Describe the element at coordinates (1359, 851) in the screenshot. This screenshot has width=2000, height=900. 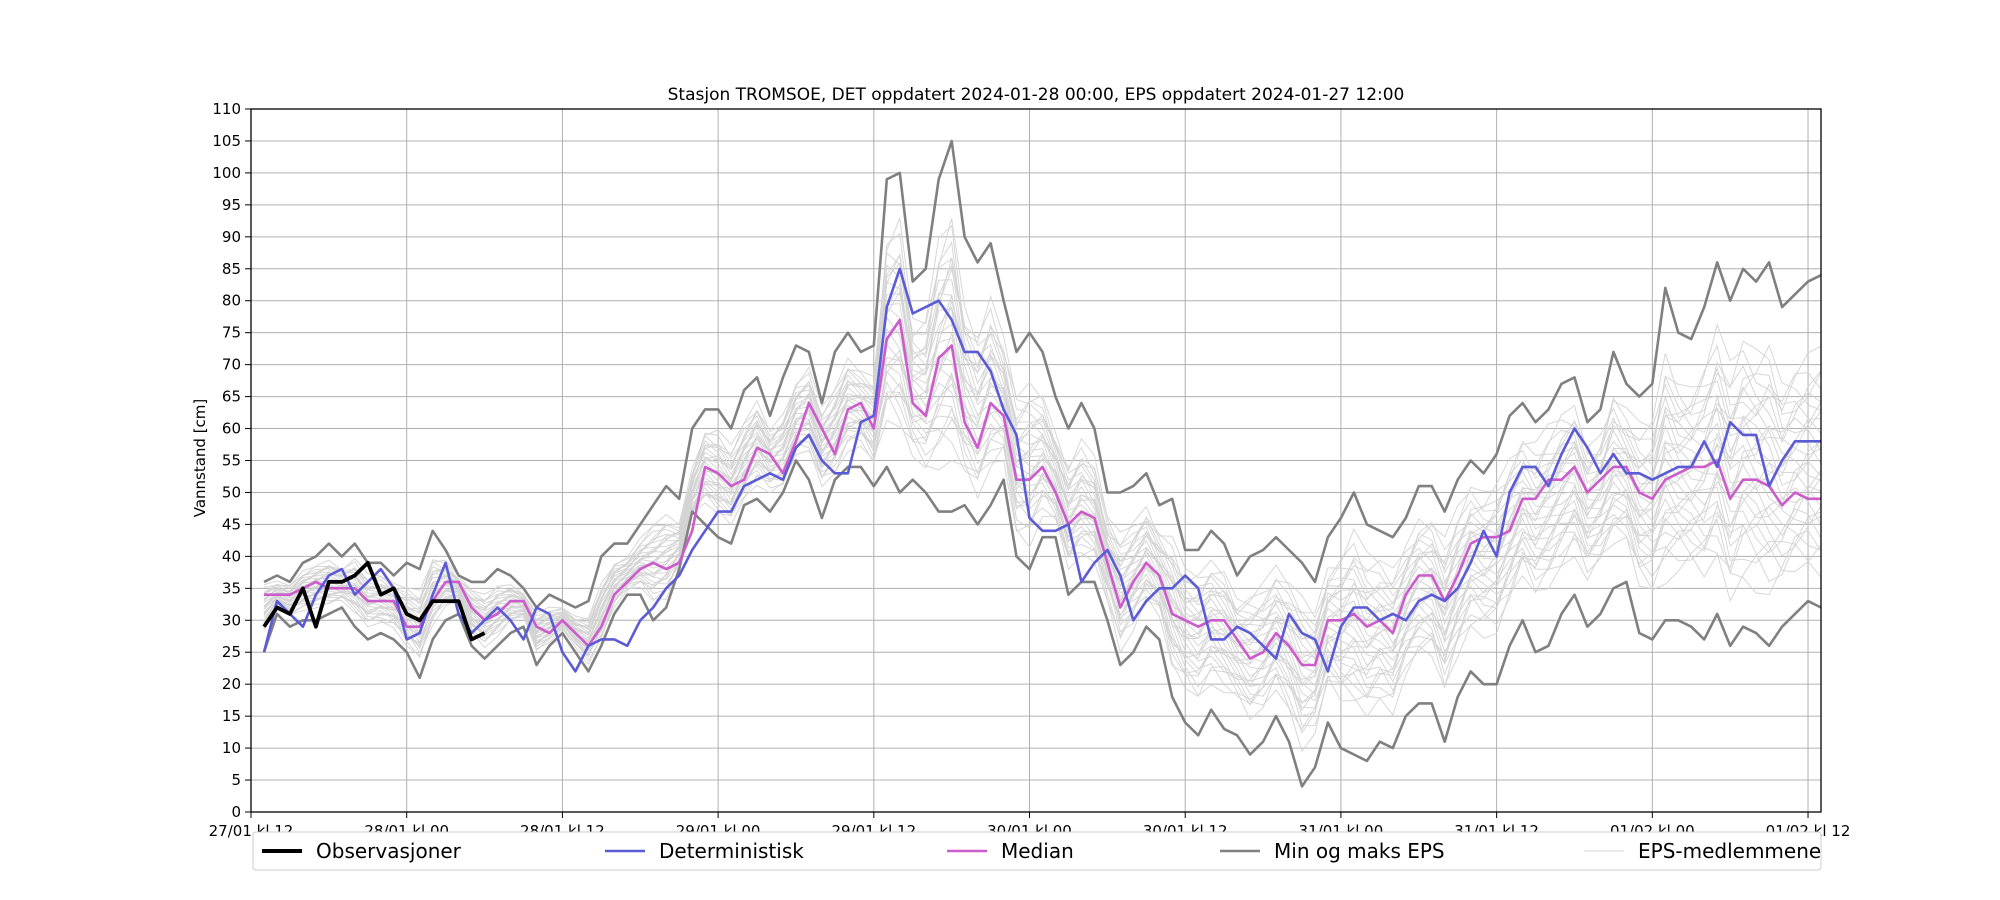
I see `legend-label: Min og maks EPS` at that location.